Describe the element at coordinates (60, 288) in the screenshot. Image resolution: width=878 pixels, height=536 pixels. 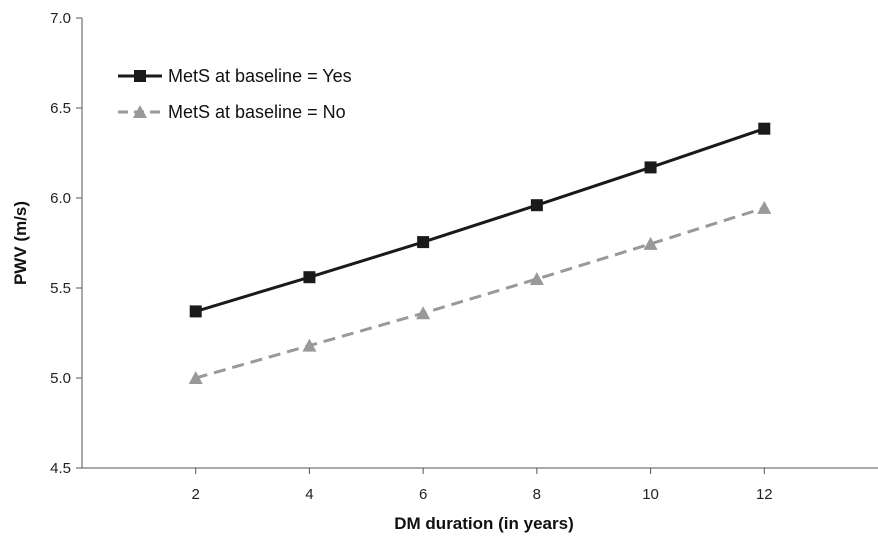
I see `y-tick-label: 5.5` at that location.